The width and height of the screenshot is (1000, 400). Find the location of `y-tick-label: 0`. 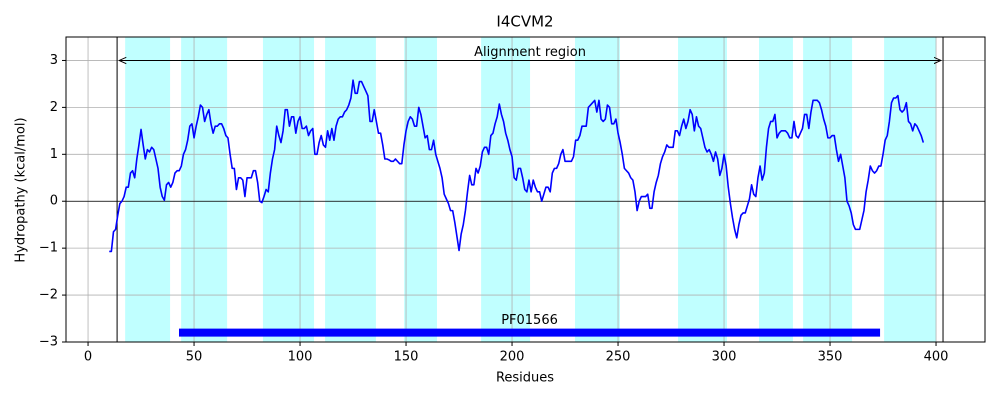

y-tick-label: 0 is located at coordinates (54, 201).